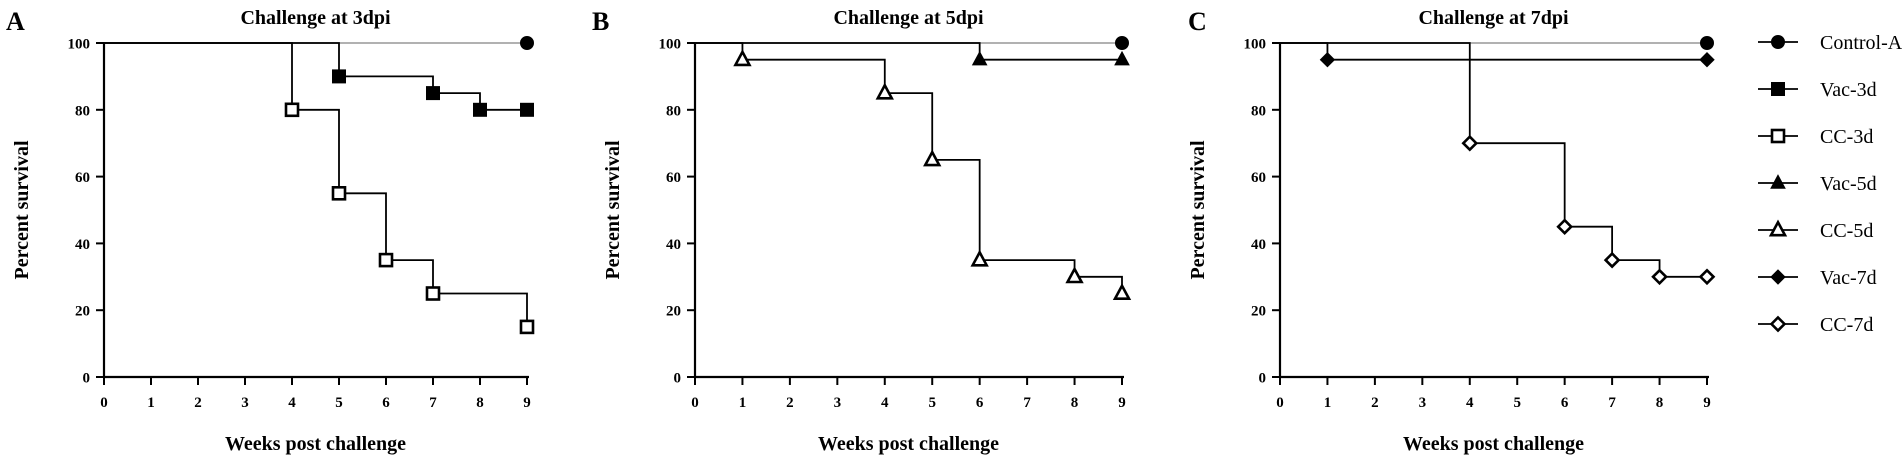 This screenshot has width=1902, height=460. I want to click on legend-marker-vac-3d, so click(1778, 89).